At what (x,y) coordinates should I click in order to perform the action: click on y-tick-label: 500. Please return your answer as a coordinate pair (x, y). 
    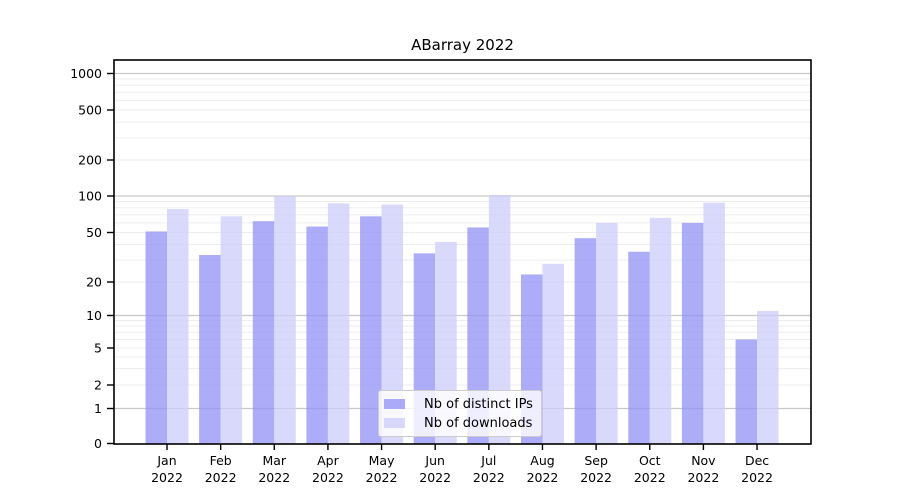
    Looking at the image, I should click on (90, 110).